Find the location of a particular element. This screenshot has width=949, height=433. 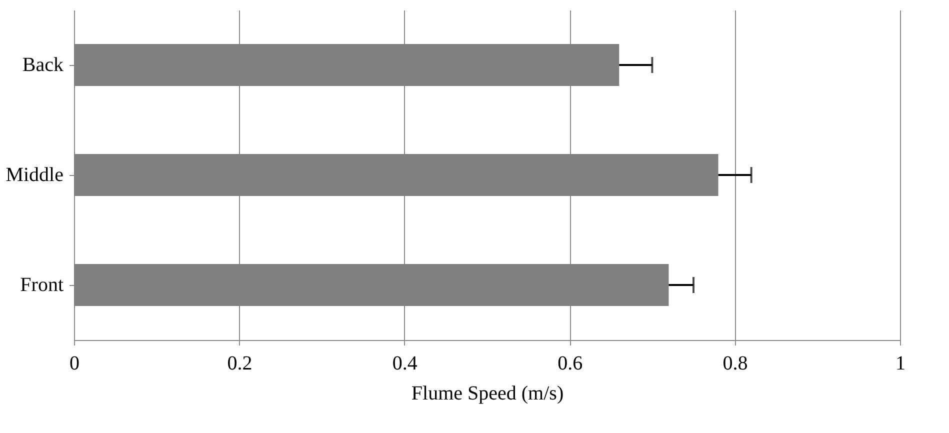

x-tick-label: 1 is located at coordinates (901, 363).